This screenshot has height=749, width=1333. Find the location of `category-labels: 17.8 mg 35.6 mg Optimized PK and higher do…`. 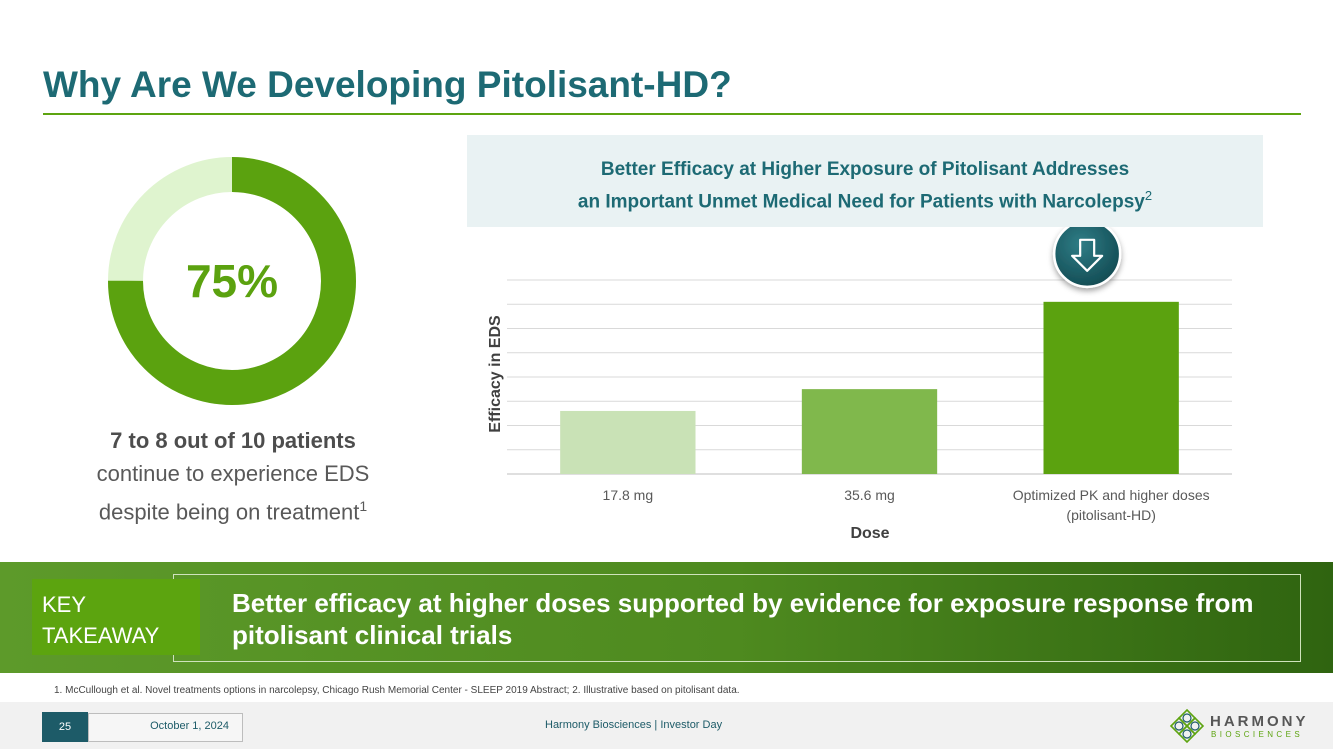

category-labels: 17.8 mg 35.6 mg Optimized PK and higher do… is located at coordinates (906, 505).